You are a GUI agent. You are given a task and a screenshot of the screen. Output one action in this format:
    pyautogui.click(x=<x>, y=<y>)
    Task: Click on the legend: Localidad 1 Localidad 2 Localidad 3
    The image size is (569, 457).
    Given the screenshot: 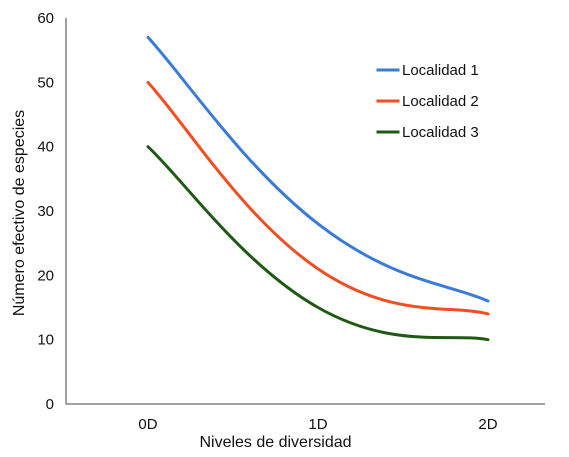 What is the action you would take?
    pyautogui.click(x=427, y=101)
    